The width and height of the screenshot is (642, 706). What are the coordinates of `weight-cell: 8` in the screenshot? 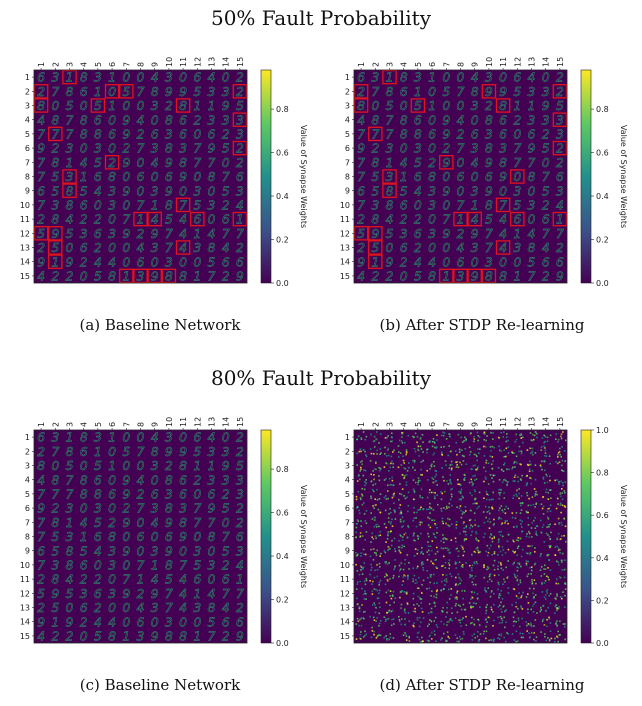 It's located at (84, 133).